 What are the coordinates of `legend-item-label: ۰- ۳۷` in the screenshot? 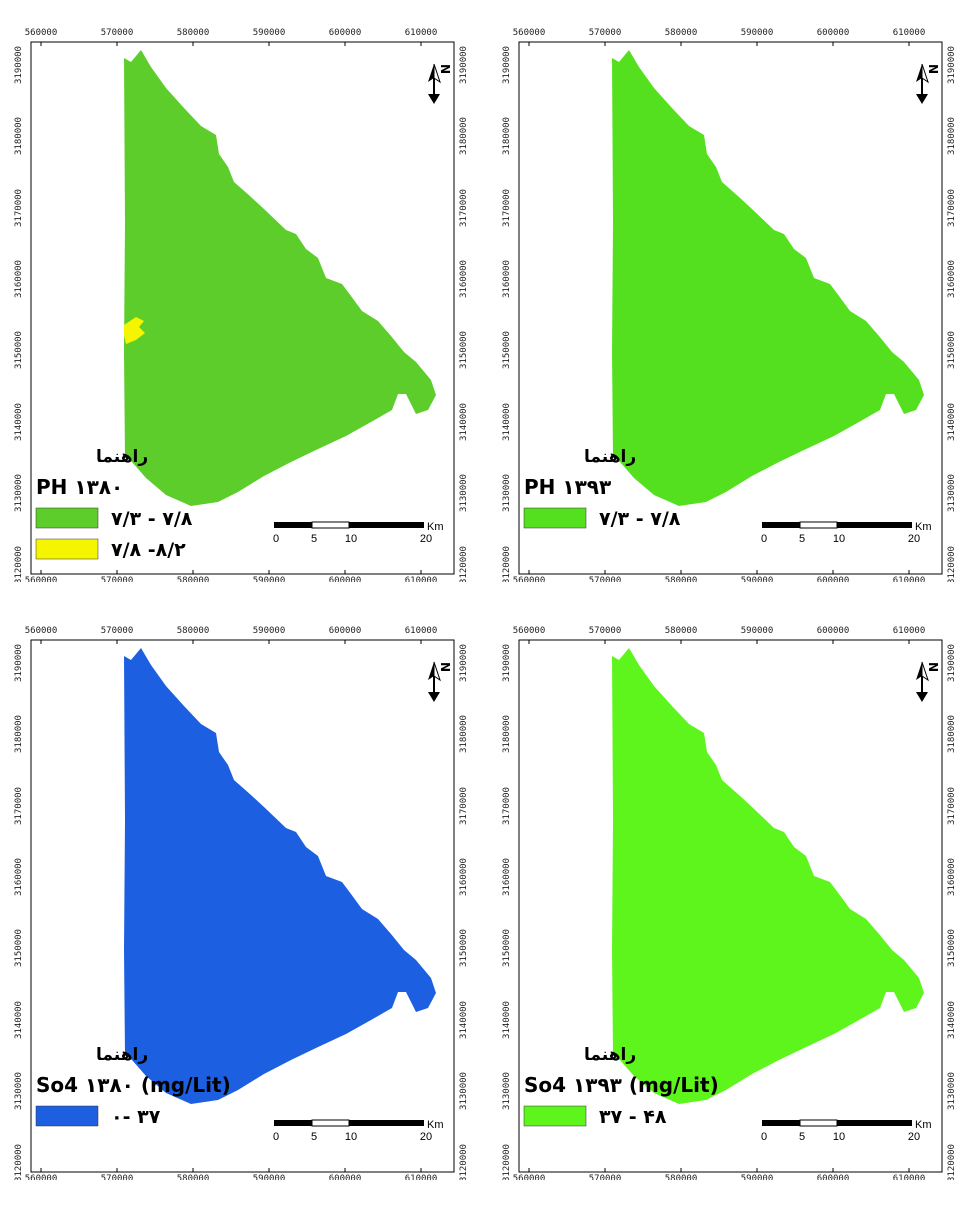 It's located at (136, 1117).